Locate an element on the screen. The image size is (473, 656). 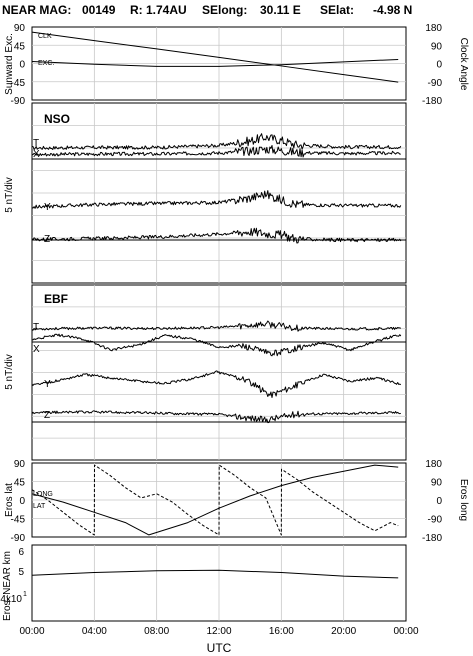
eros-ylabel-right: Eros long is located at coordinates (463, 500).